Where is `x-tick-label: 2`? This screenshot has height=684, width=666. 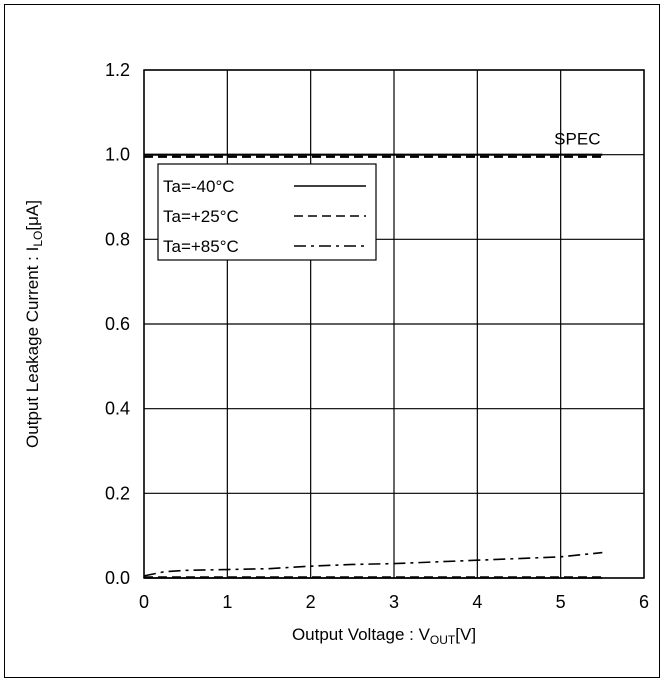
x-tick-label: 2 is located at coordinates (311, 602).